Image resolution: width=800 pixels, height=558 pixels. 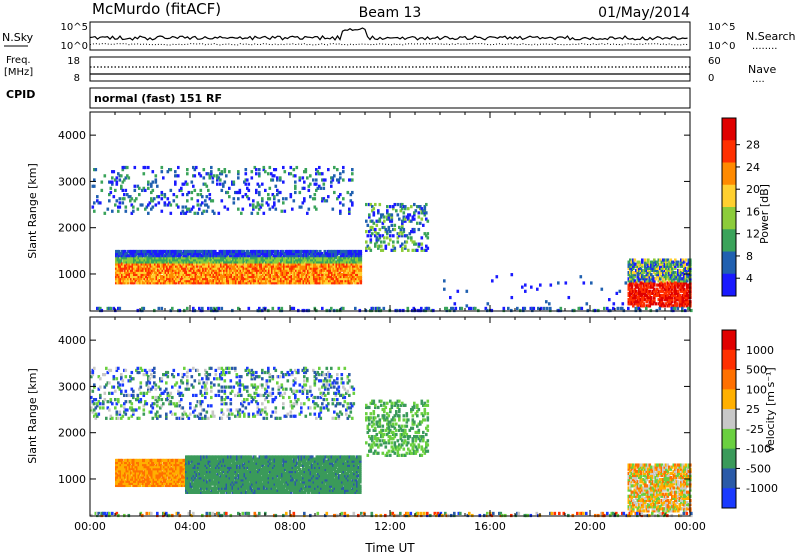 What do you see at coordinates (390, 70) in the screenshot?
I see `freq-traces` at bounding box center [390, 70].